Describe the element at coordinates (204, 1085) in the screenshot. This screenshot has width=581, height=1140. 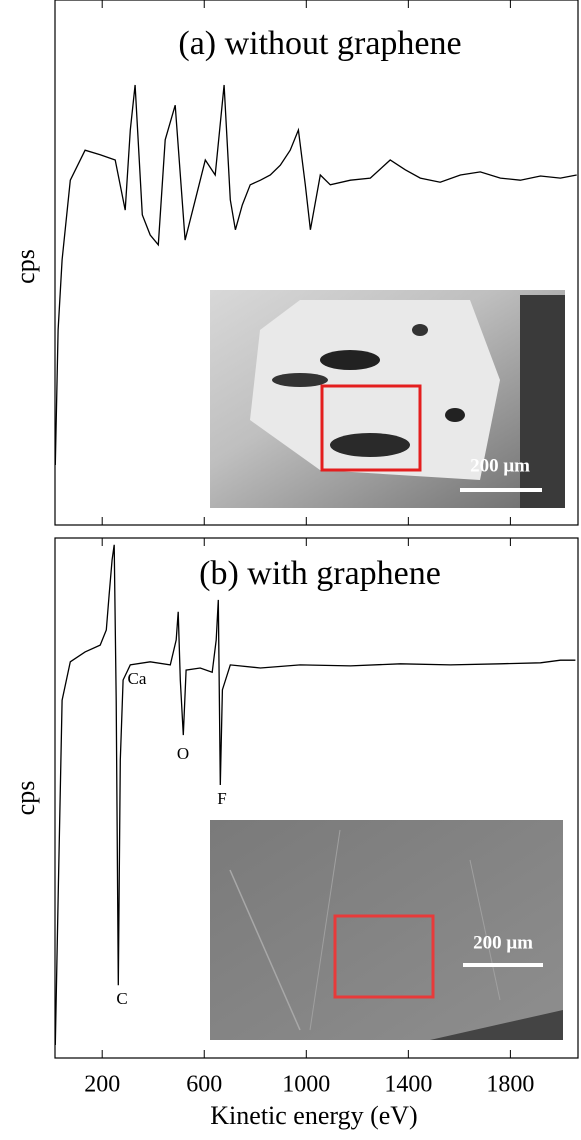
I see `x-tick-label: 600` at that location.